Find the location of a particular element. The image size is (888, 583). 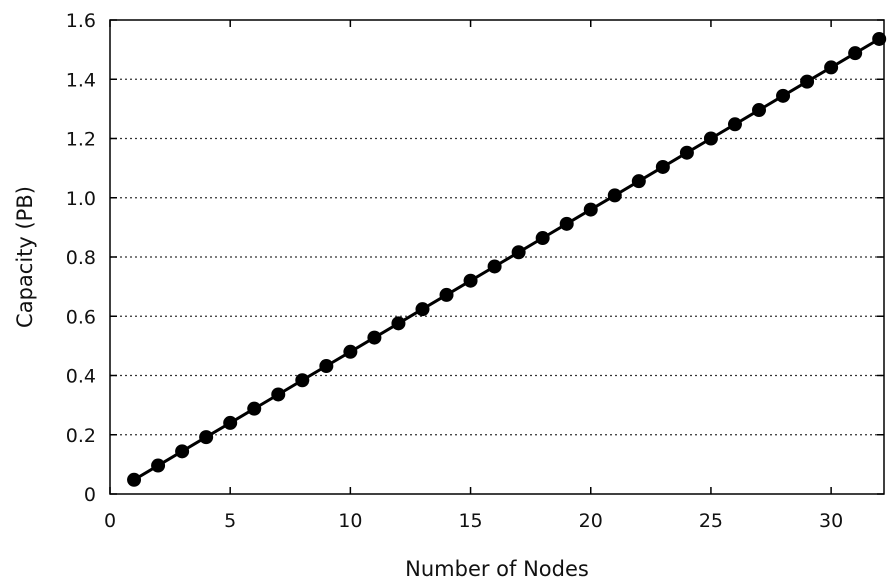

y-tick-label: 1.4 is located at coordinates (81, 80).